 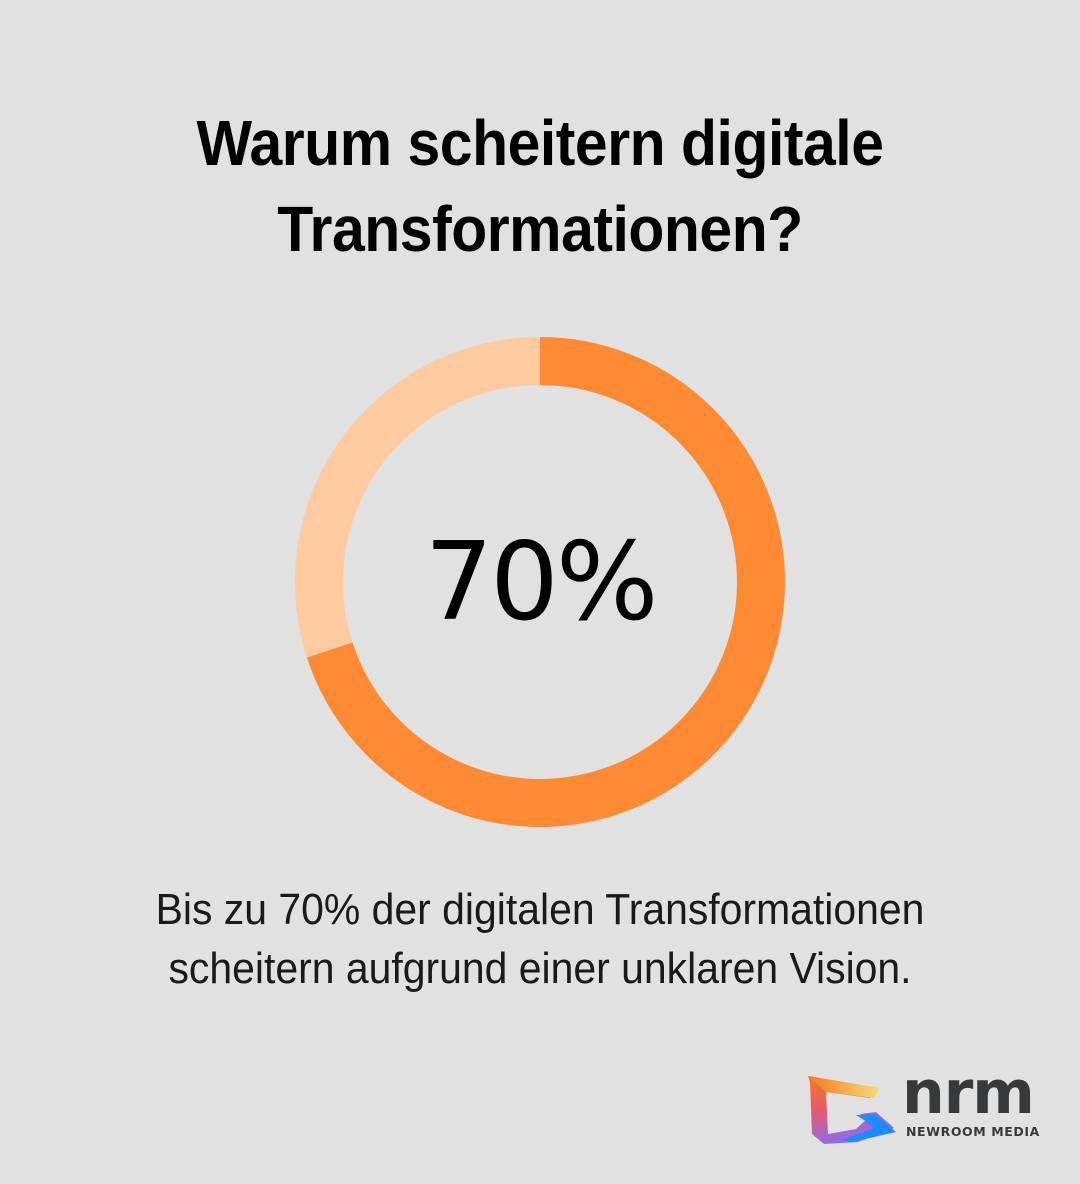 I want to click on title-line-1: Warum scheitern digitale, so click(x=540, y=143).